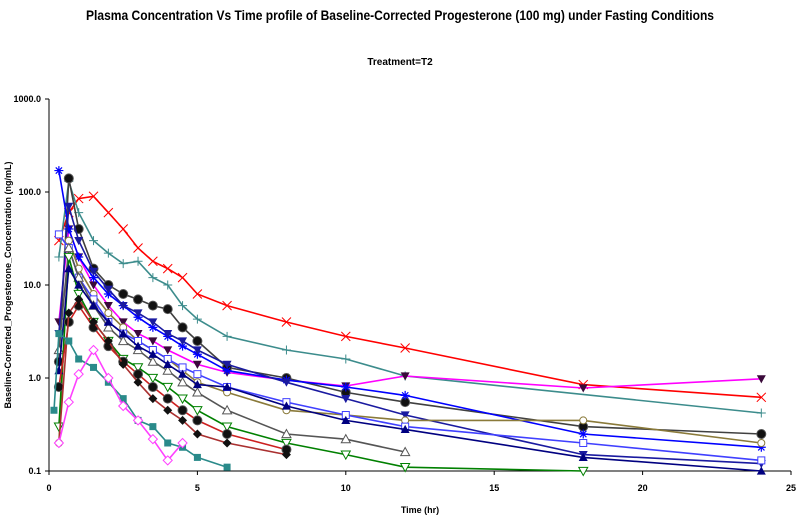  I want to click on y-tick-label: 1000.0, so click(27, 99).